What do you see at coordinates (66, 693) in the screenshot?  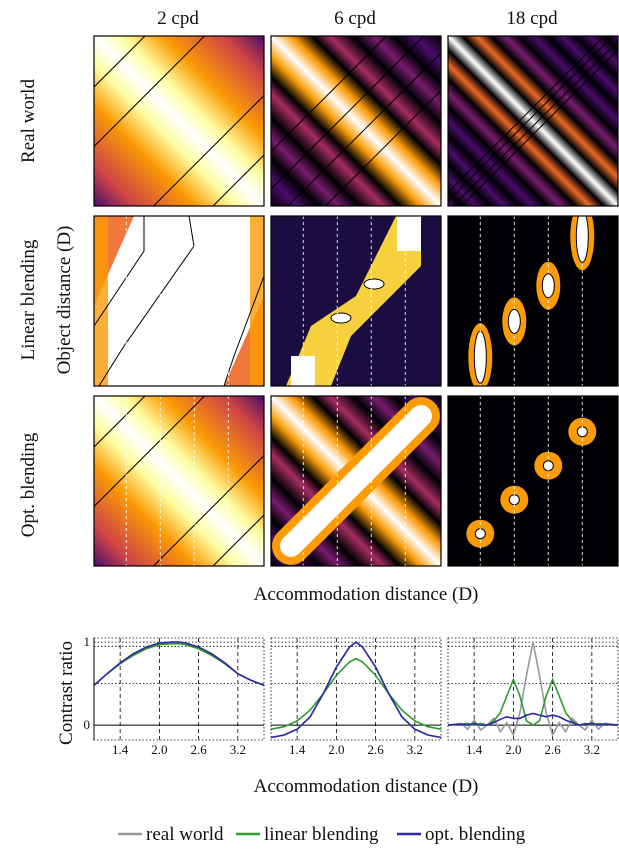 I see `lineplot-y-axis-label: Contrast ratio` at bounding box center [66, 693].